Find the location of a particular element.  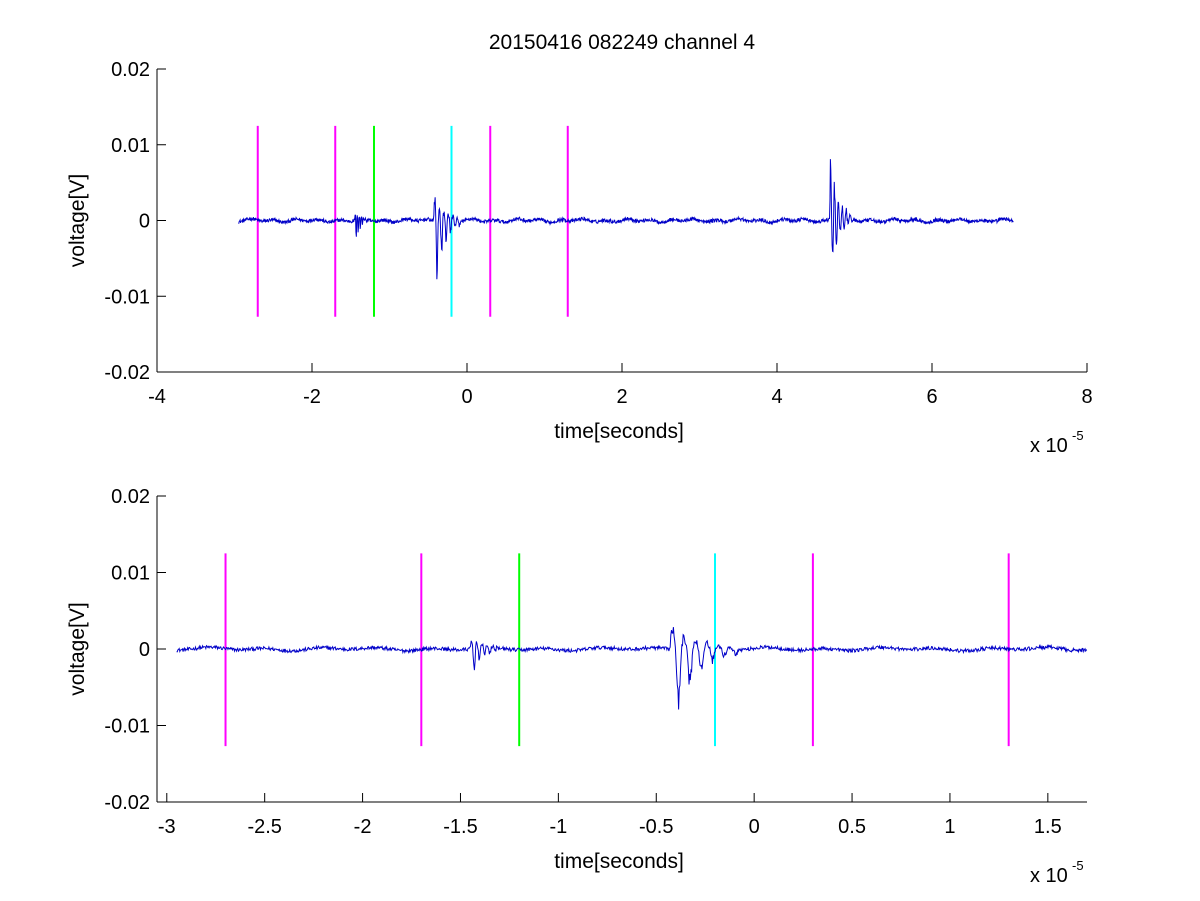

x-tick-label: 0.5 is located at coordinates (852, 827).